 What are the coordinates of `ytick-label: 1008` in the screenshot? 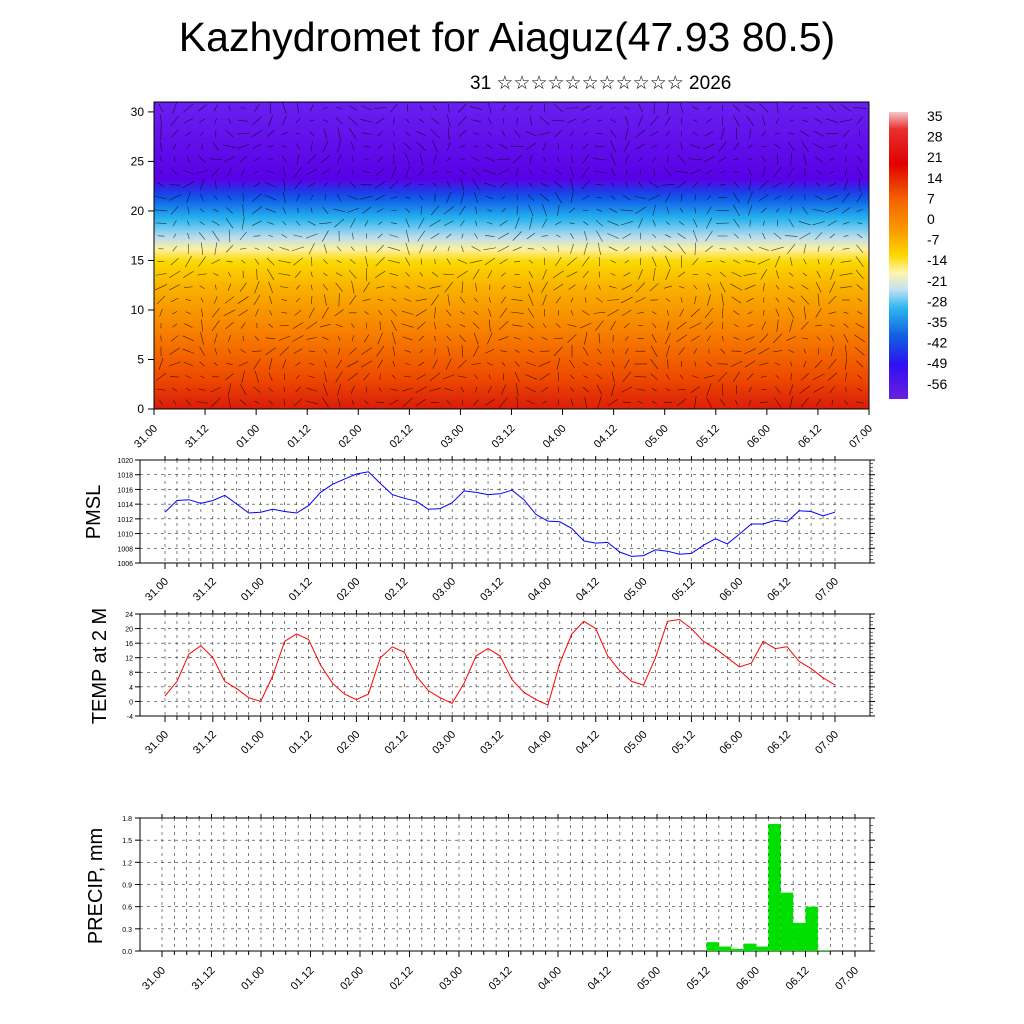 It's located at (125, 549).